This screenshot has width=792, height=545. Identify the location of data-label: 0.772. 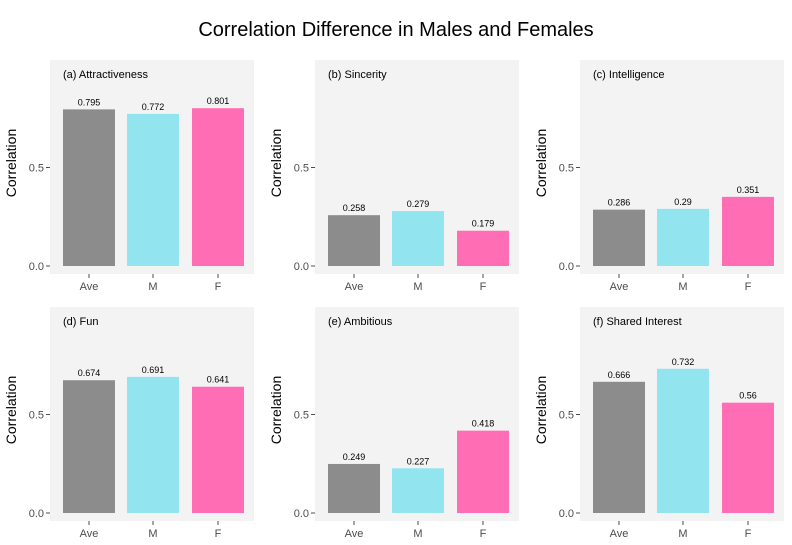
(153, 107).